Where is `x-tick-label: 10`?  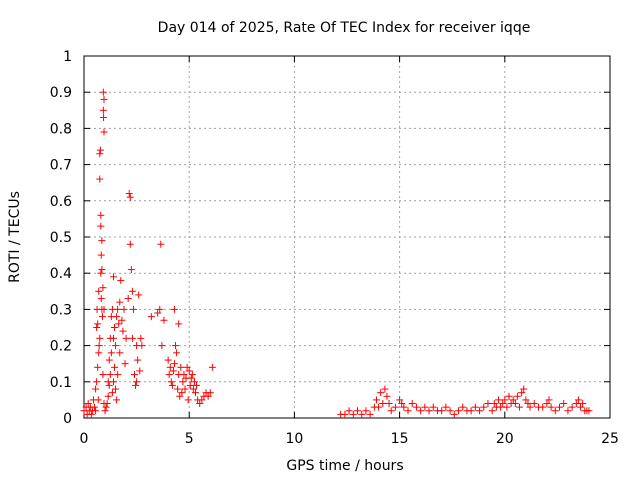 x-tick-label: 10 is located at coordinates (294, 439).